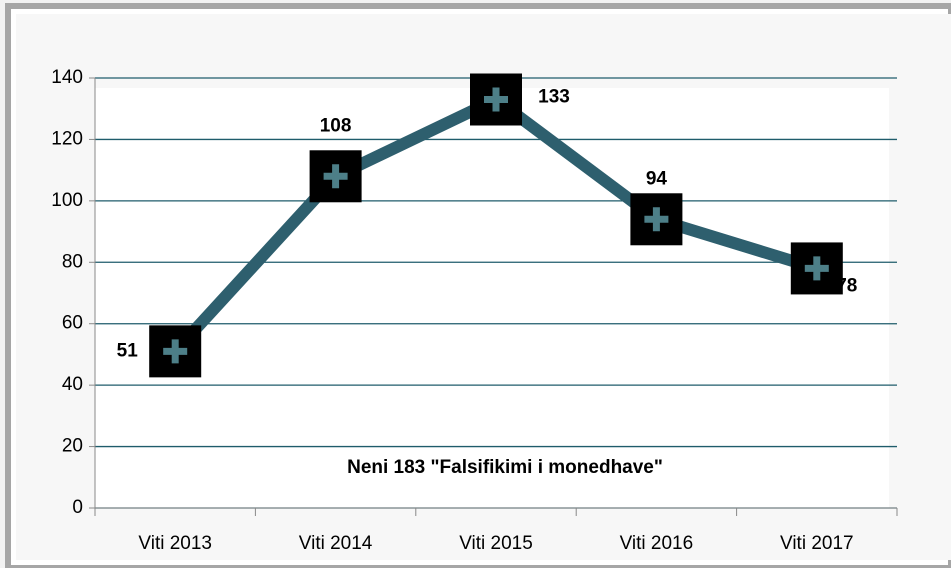 The height and width of the screenshot is (573, 951). Describe the element at coordinates (72, 446) in the screenshot. I see `y-tick-label: 20` at that location.